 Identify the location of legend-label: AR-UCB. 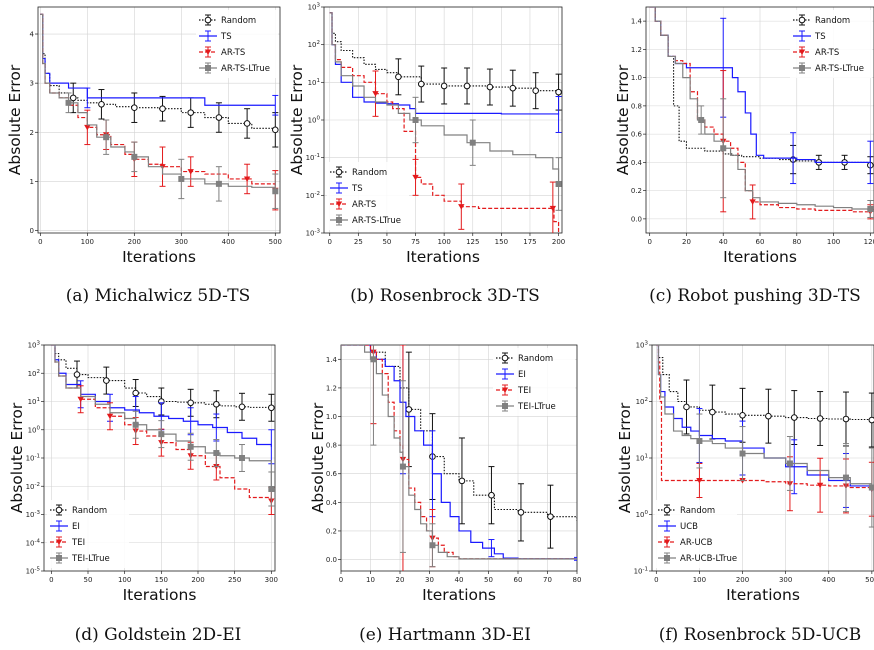
(696, 543).